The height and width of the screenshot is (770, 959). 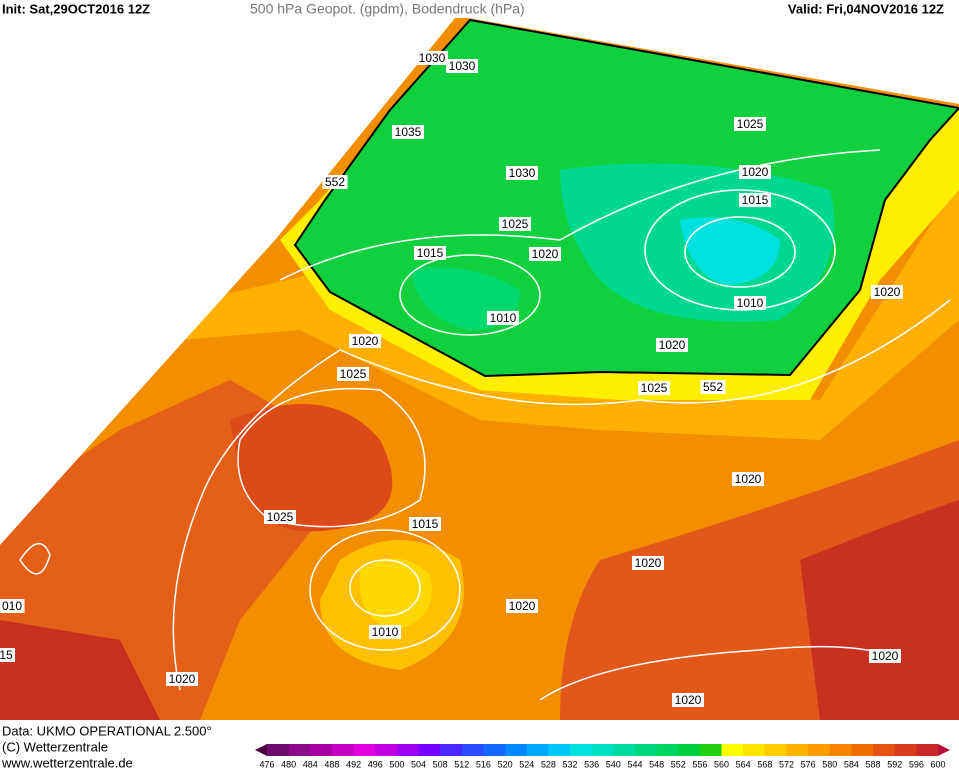 What do you see at coordinates (67, 762) in the screenshot?
I see `url: www.wetterzentrale.de` at bounding box center [67, 762].